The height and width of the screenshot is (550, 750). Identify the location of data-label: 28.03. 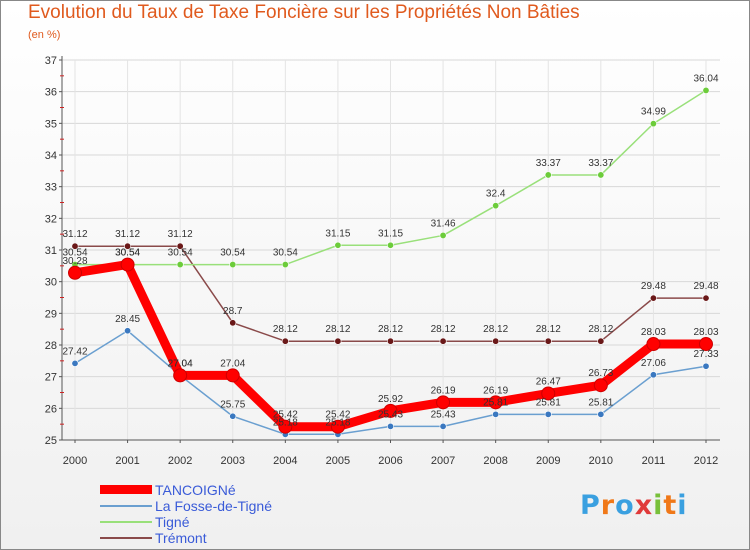
(653, 332).